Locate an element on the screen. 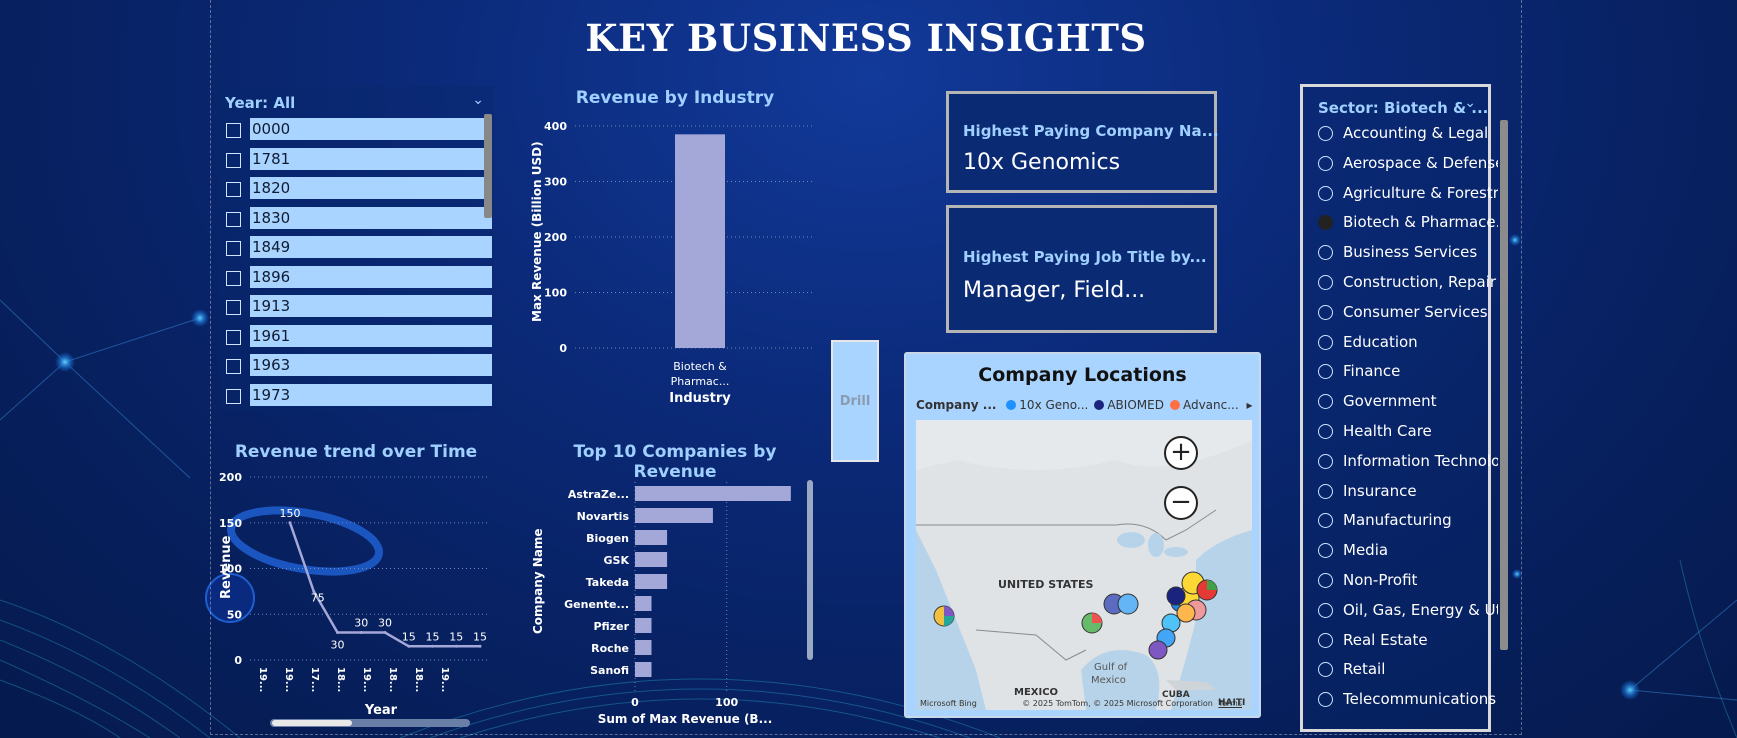 This screenshot has width=1737, height=738. map-title: Company Locations is located at coordinates (1082, 375).